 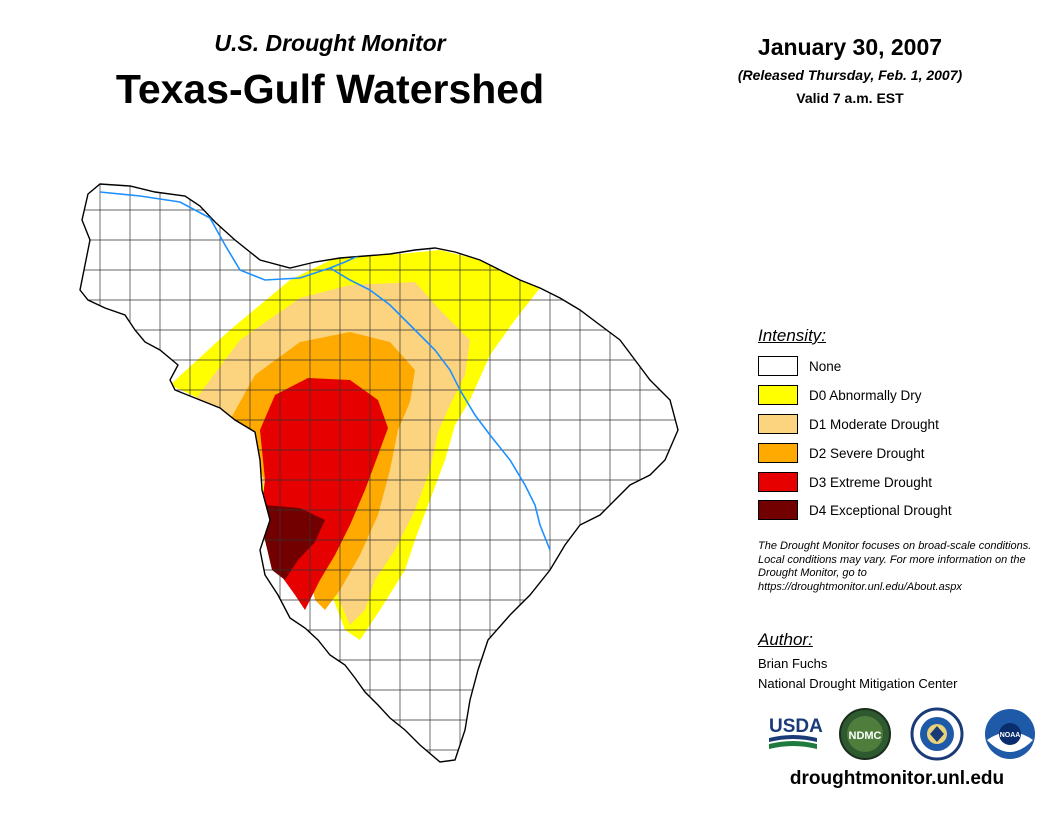 What do you see at coordinates (778, 366) in the screenshot?
I see `legend-swatch-none` at bounding box center [778, 366].